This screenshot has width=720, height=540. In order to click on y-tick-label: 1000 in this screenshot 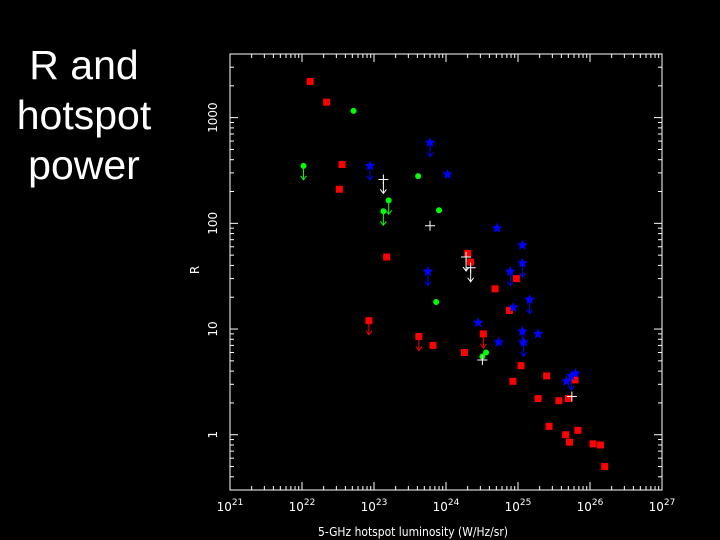, I will do `click(213, 117)`.